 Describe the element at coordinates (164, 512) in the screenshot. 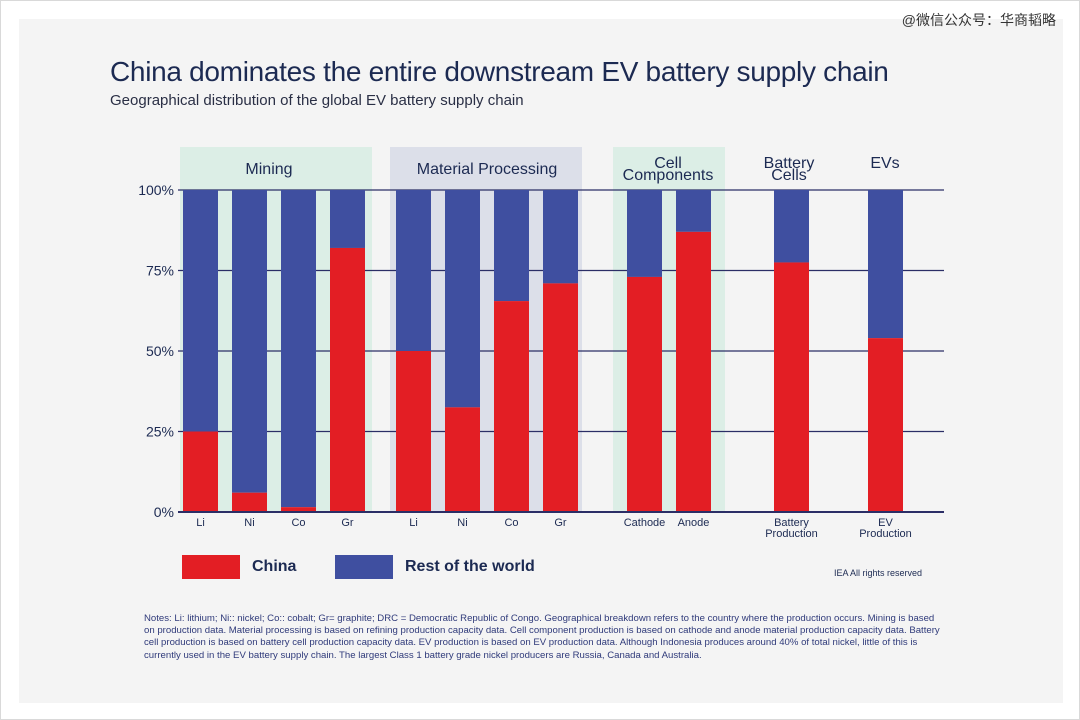

I see `y-tick-label: 0%` at that location.